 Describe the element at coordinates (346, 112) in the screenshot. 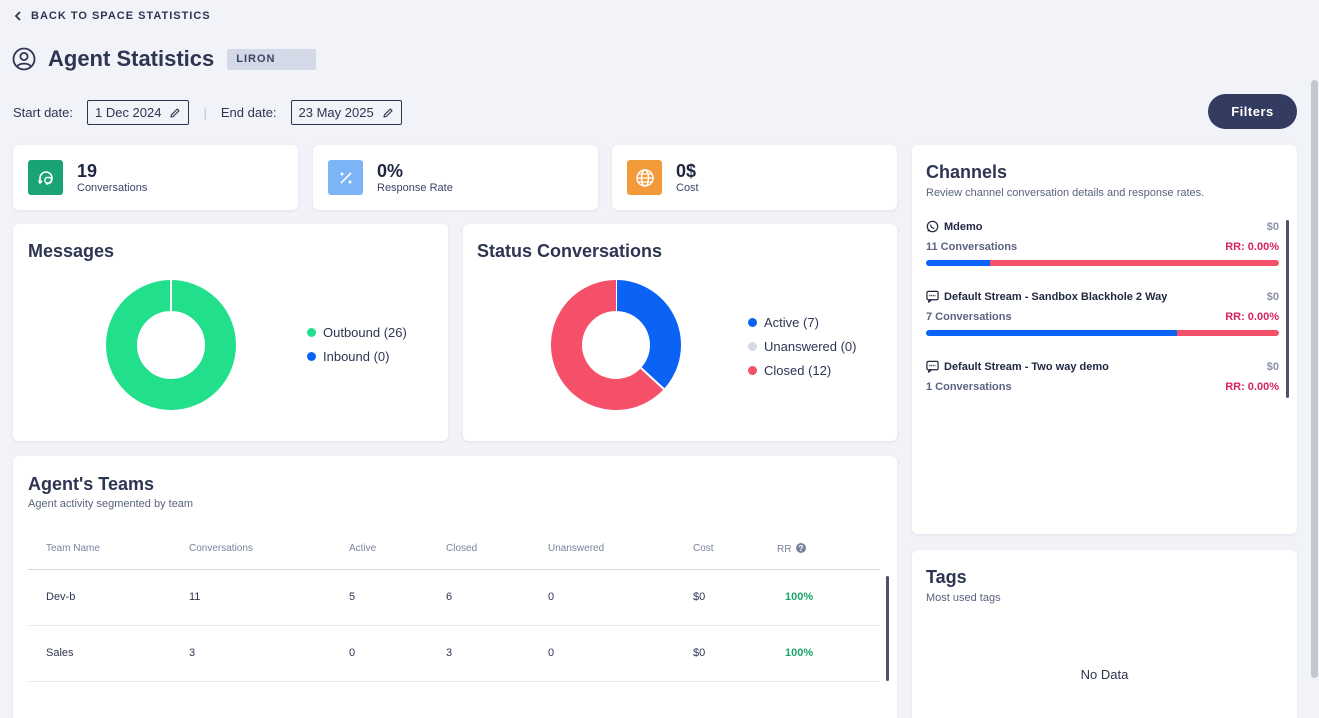

I see `end-date-field: 23 May 2025` at that location.